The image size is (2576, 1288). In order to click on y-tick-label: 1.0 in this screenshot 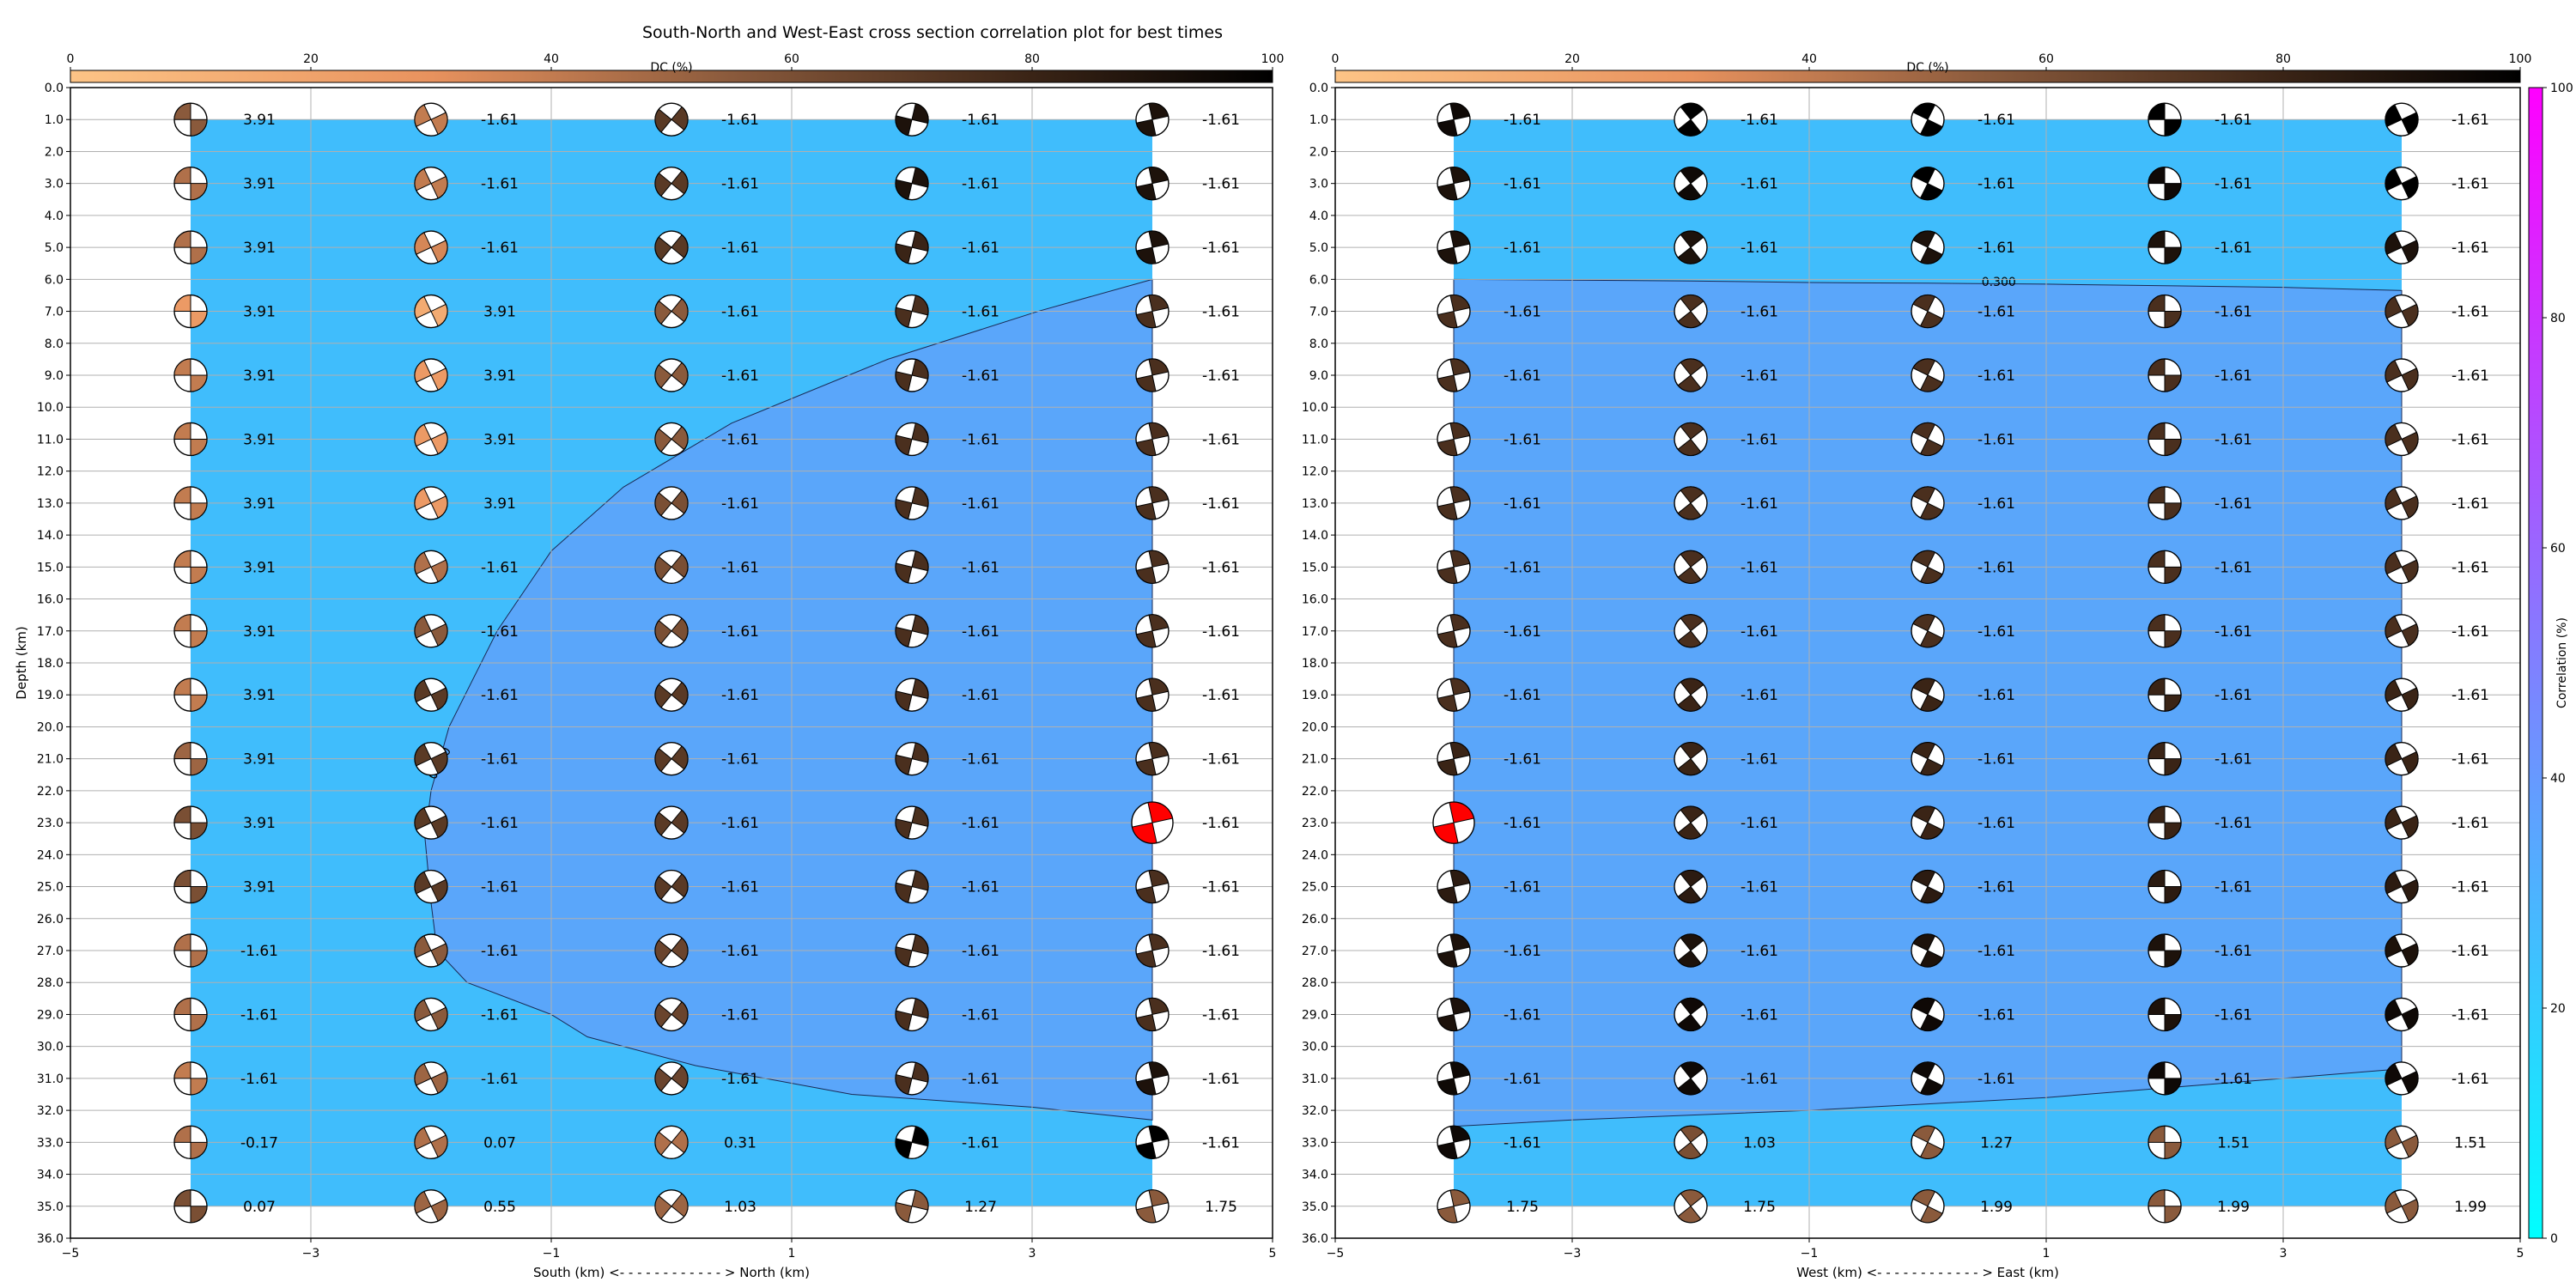, I will do `click(55, 120)`.